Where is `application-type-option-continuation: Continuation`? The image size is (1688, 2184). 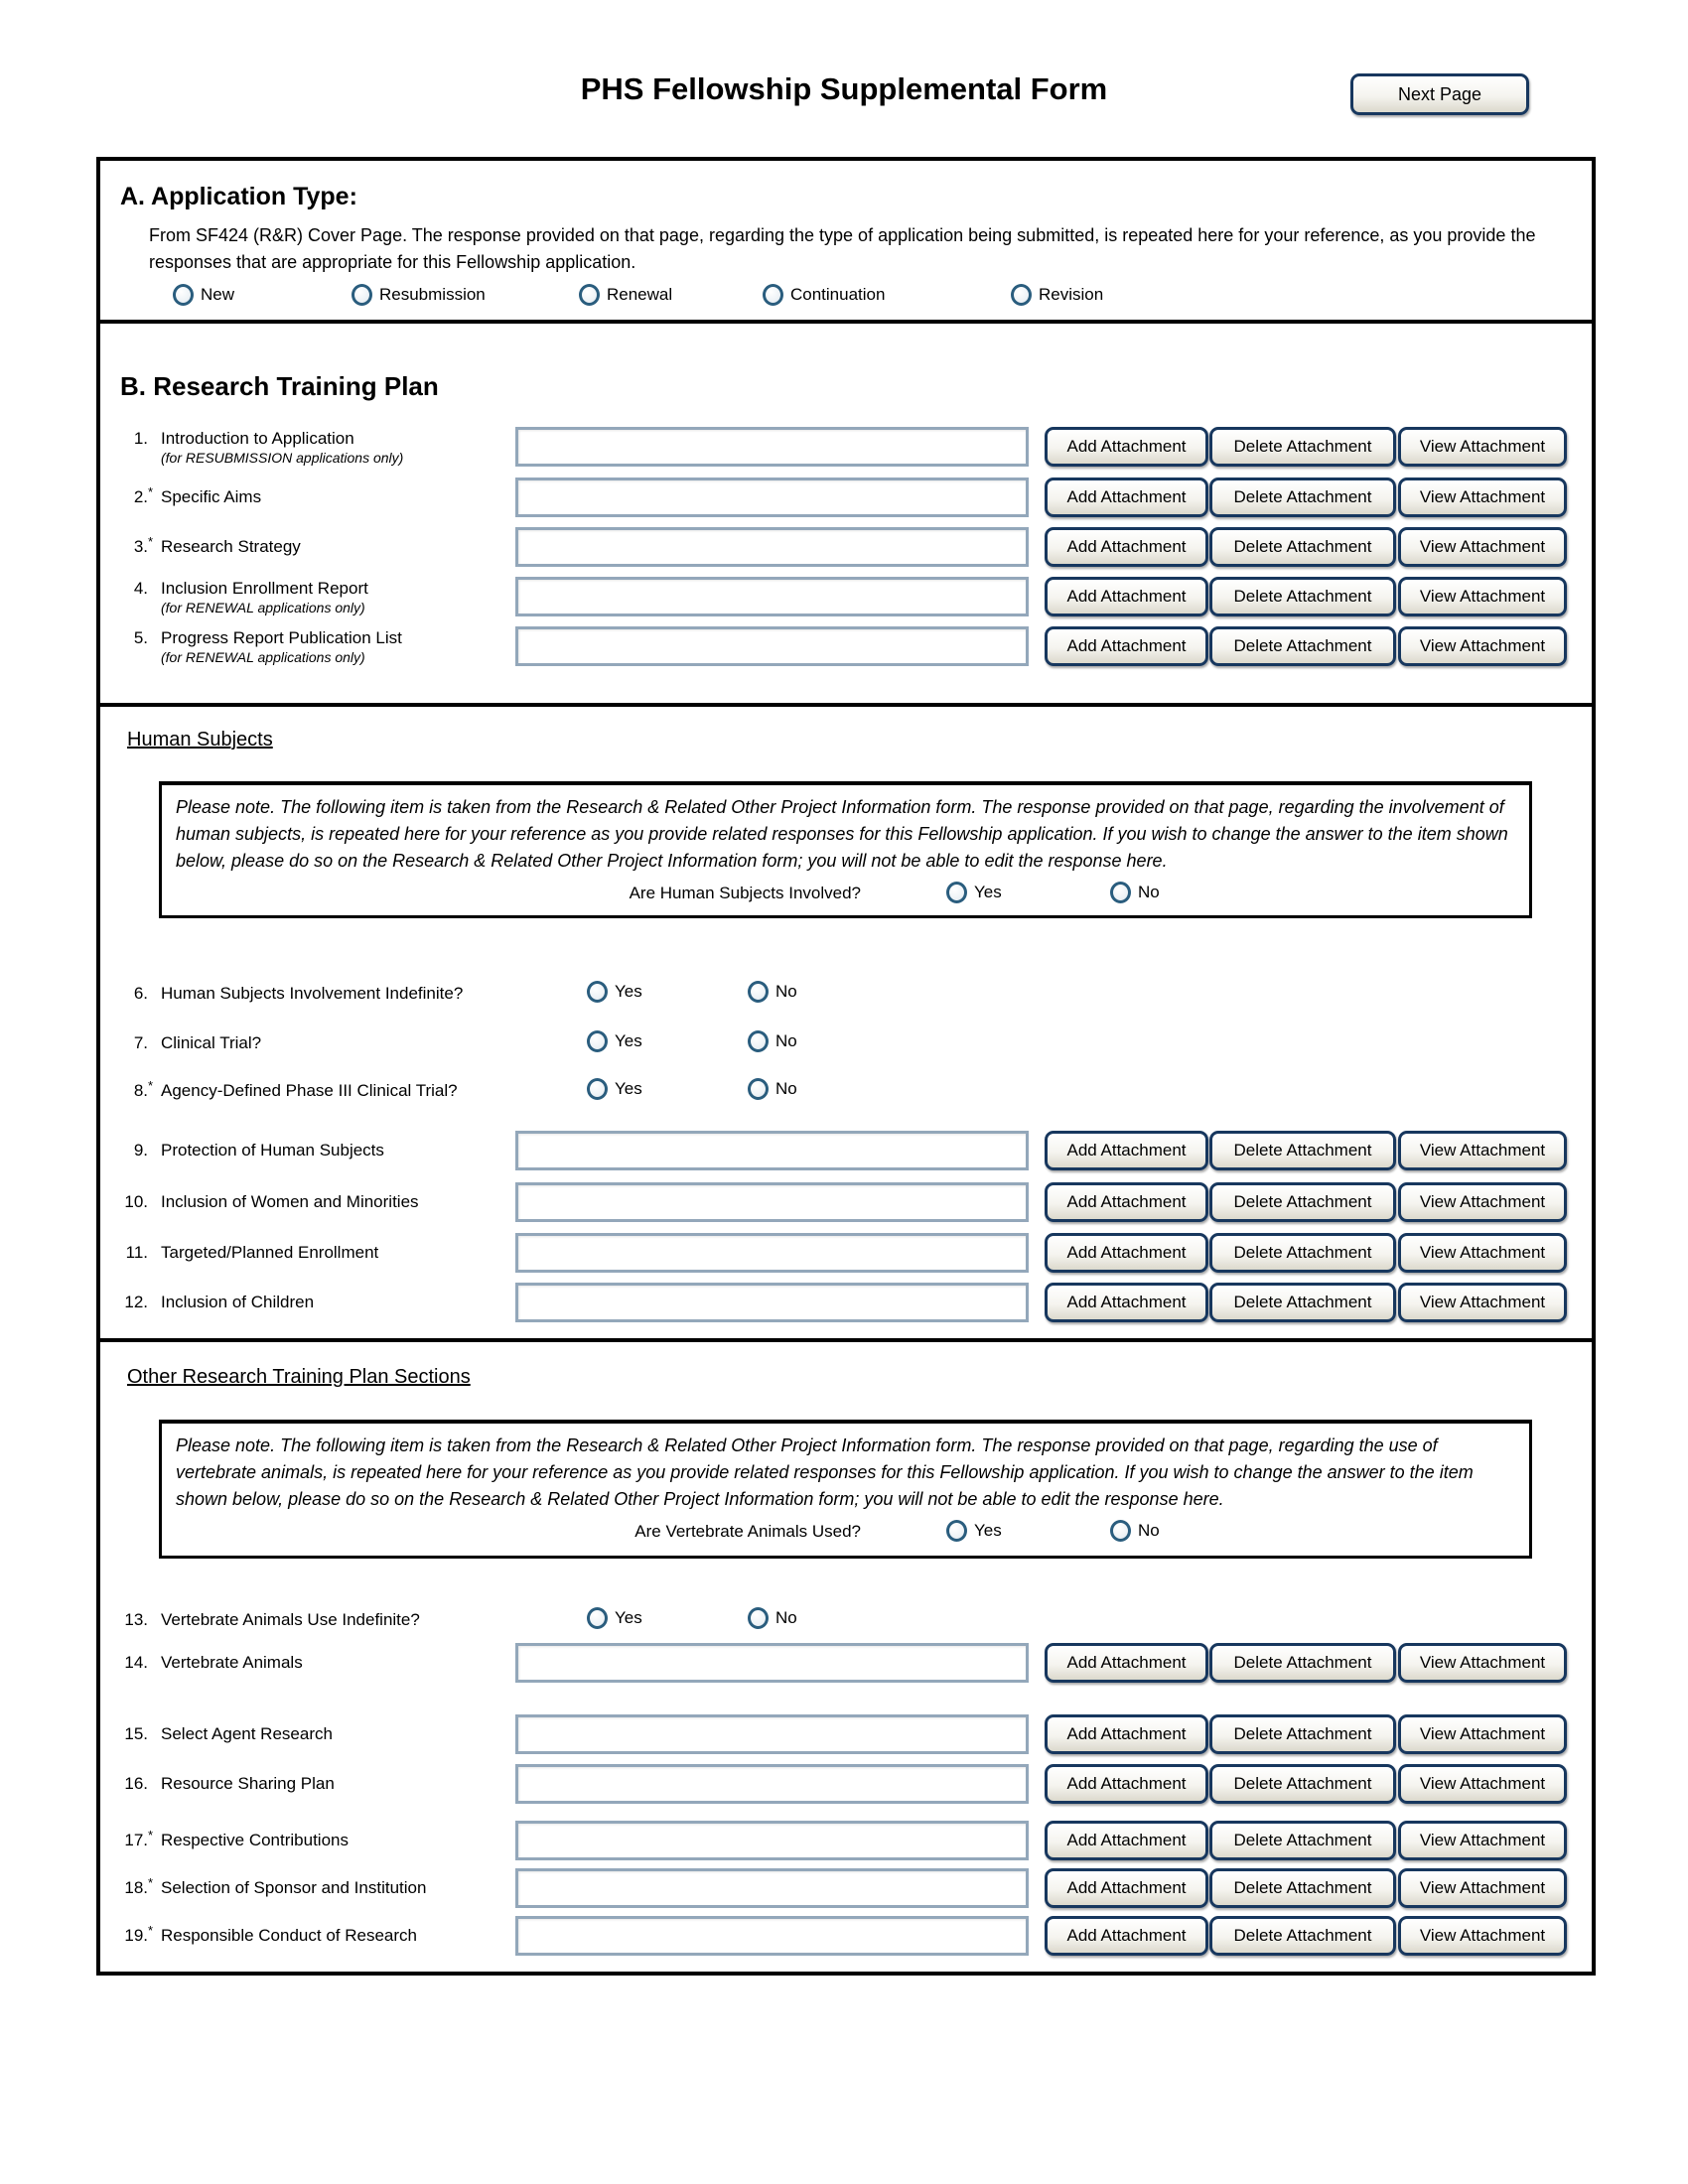 application-type-option-continuation: Continuation is located at coordinates (824, 295).